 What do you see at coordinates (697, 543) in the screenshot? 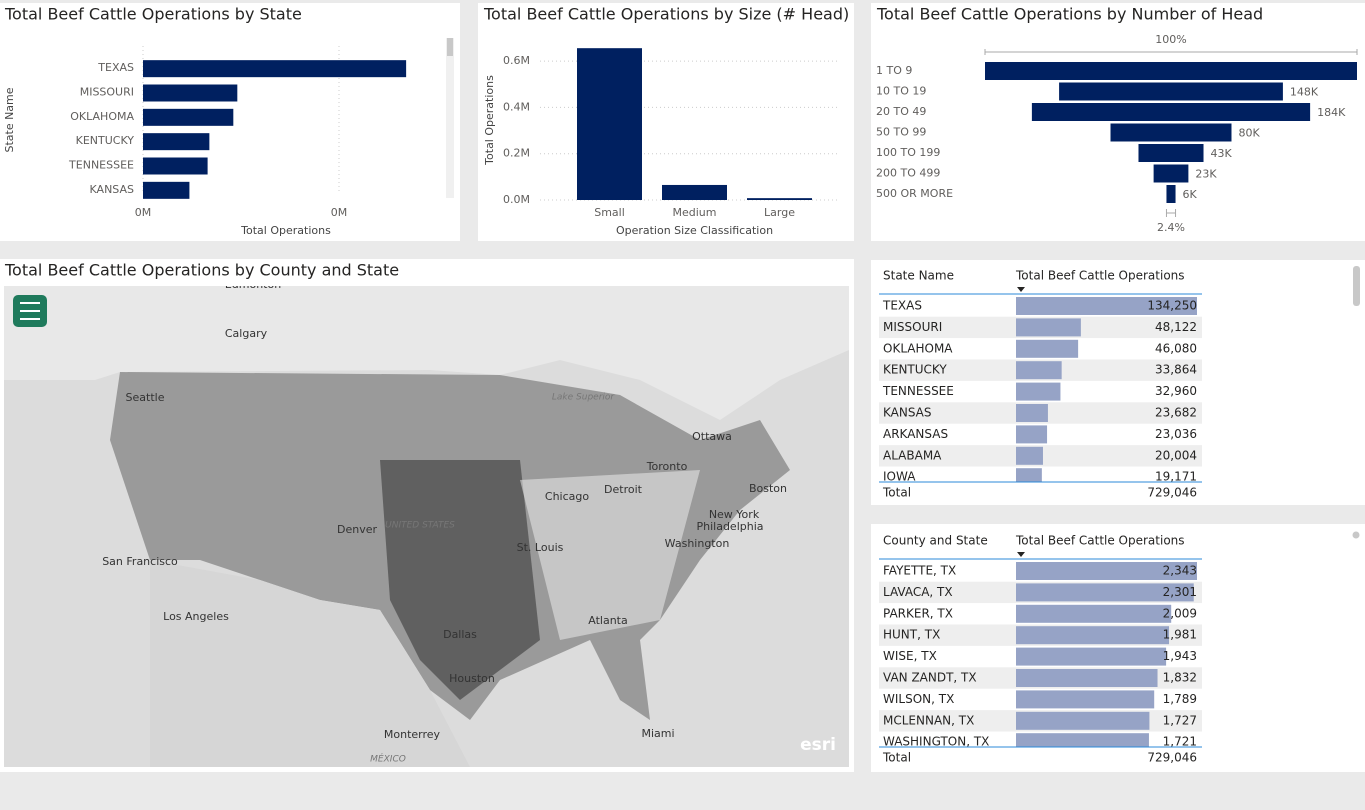
I see `map-label: Washington` at bounding box center [697, 543].